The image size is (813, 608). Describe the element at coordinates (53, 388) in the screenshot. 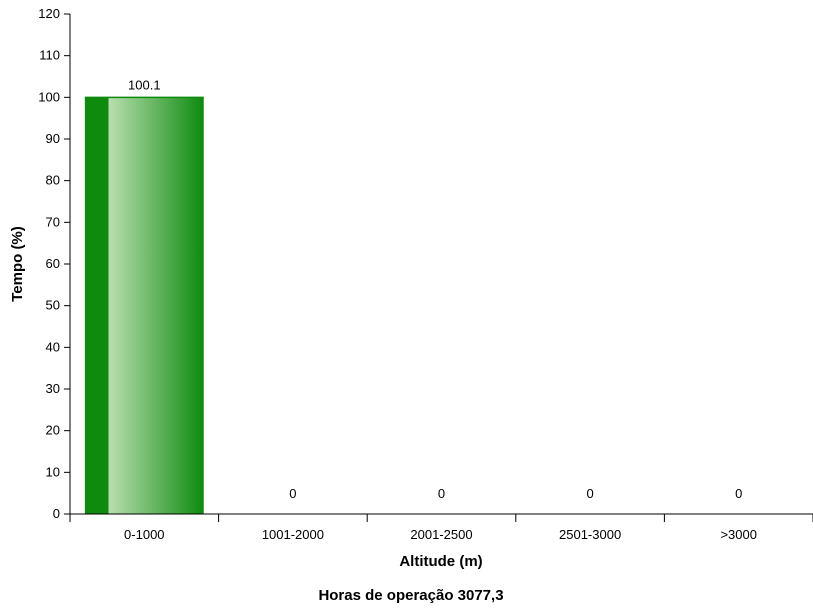

I see `y-tick-label: 30` at that location.